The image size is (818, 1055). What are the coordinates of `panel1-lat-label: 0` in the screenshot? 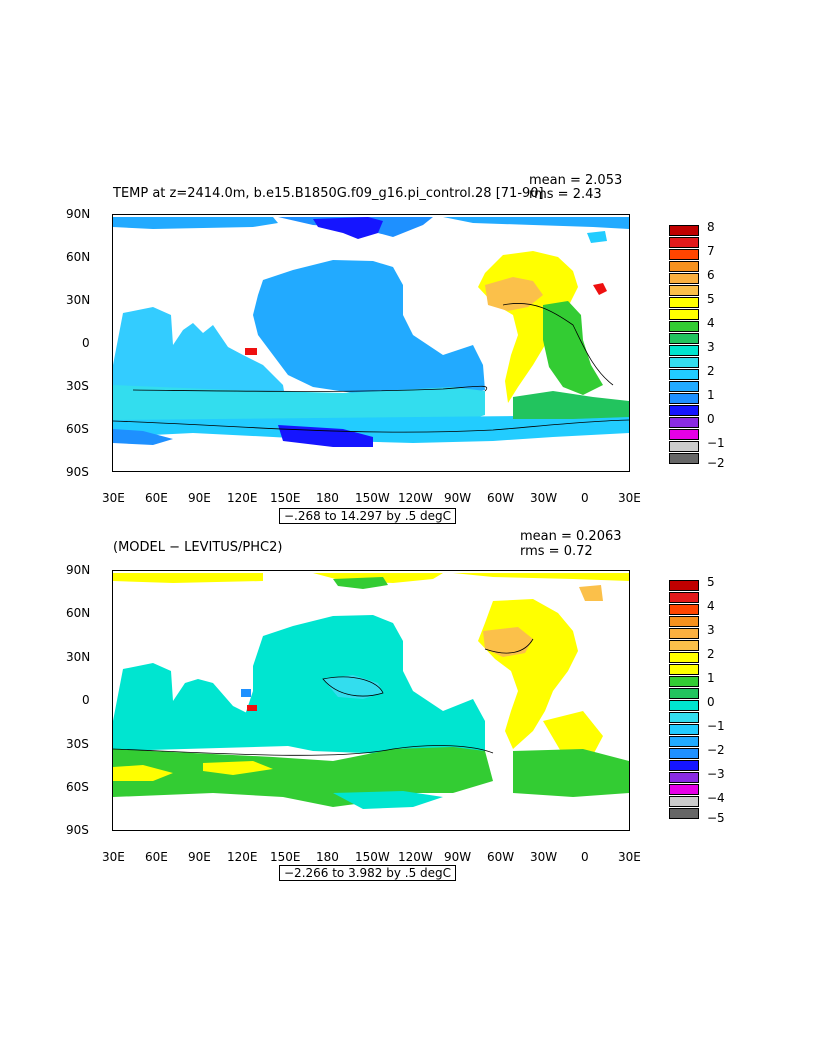 It's located at (86, 343).